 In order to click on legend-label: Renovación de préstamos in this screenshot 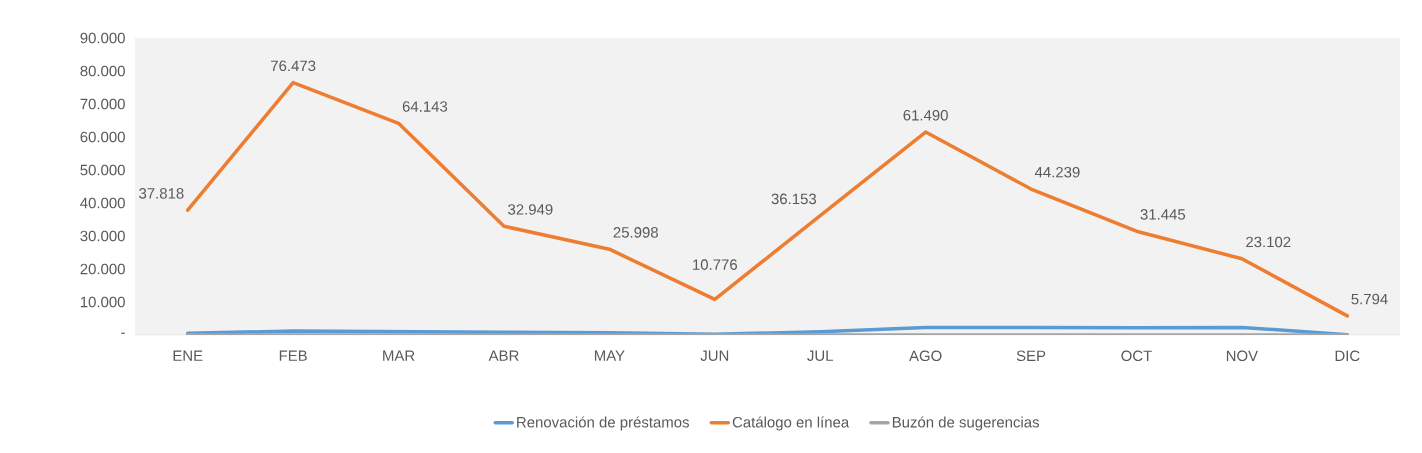, I will do `click(603, 423)`.